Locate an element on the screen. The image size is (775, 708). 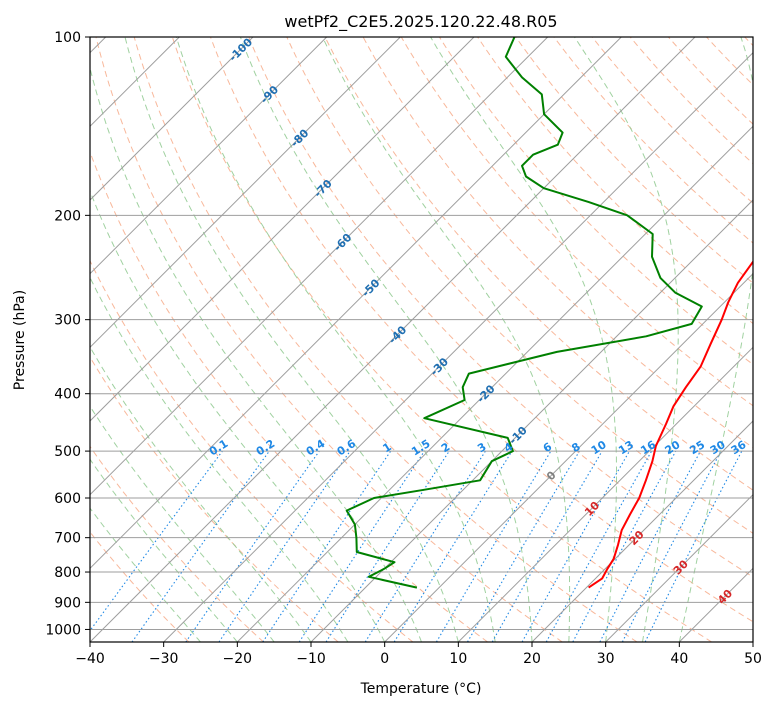
y-tick-label: 800 is located at coordinates (67, 573).